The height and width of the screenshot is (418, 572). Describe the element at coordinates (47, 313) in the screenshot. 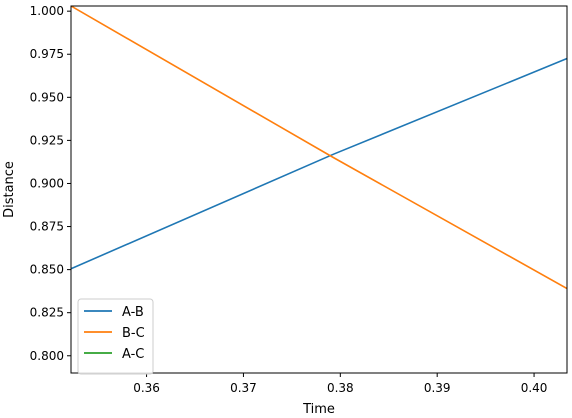

I see `y-tick-label: 0.825` at that location.